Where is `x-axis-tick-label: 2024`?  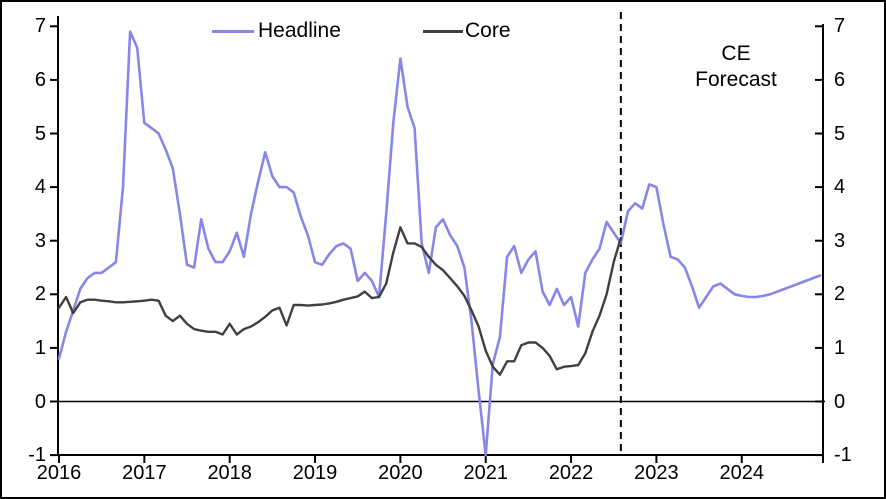 x-axis-tick-label: 2024 is located at coordinates (742, 473).